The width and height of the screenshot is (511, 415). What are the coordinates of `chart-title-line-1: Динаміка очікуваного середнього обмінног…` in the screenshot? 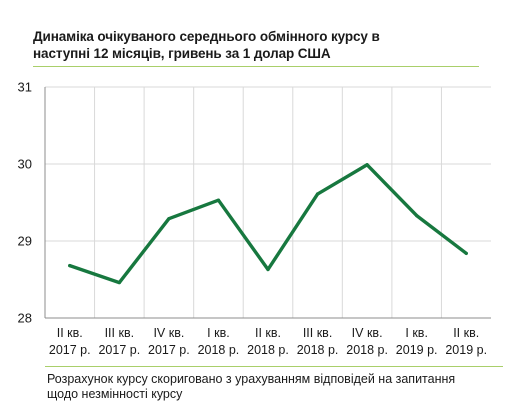 It's located at (206, 36).